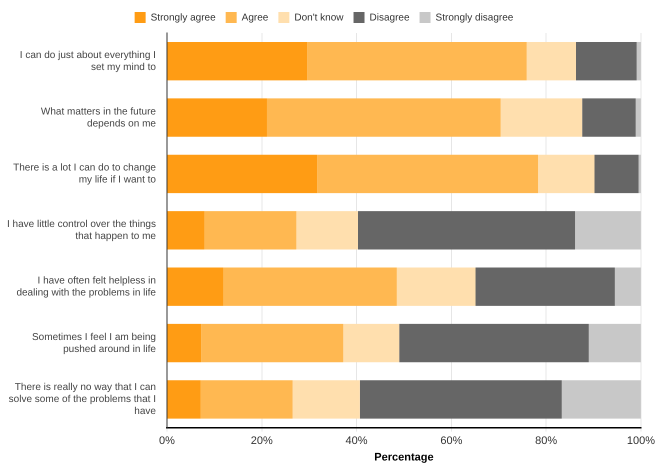 This screenshot has width=658, height=466. What do you see at coordinates (86, 286) in the screenshot?
I see `y-tick-label: I have often felt helpless in dealing with the problems in life` at bounding box center [86, 286].